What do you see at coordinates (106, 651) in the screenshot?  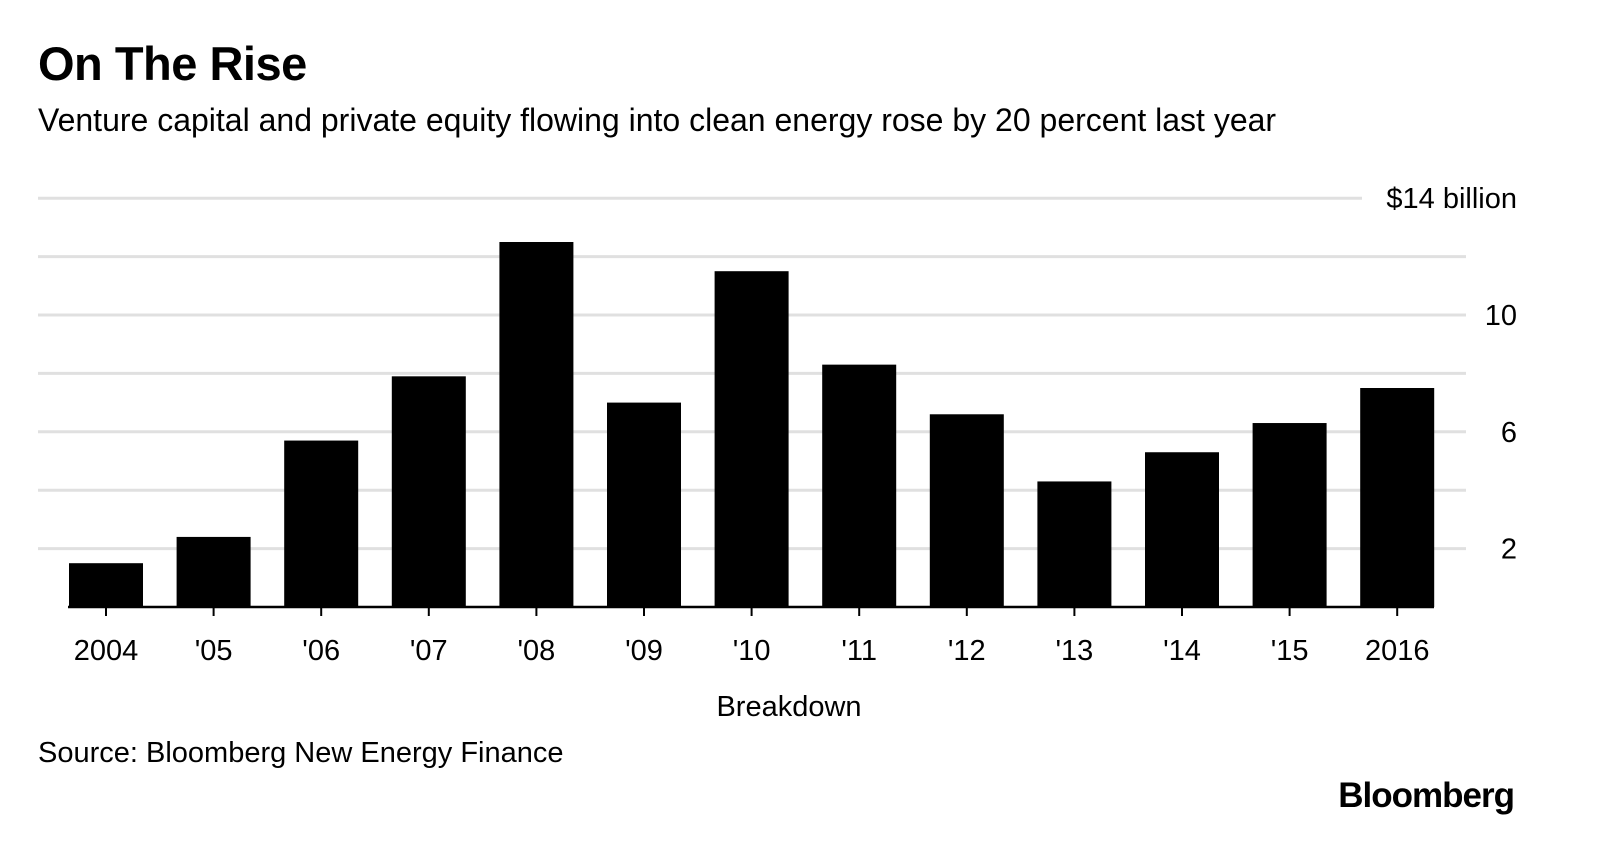 I see `x-tick-label-0: 2004` at bounding box center [106, 651].